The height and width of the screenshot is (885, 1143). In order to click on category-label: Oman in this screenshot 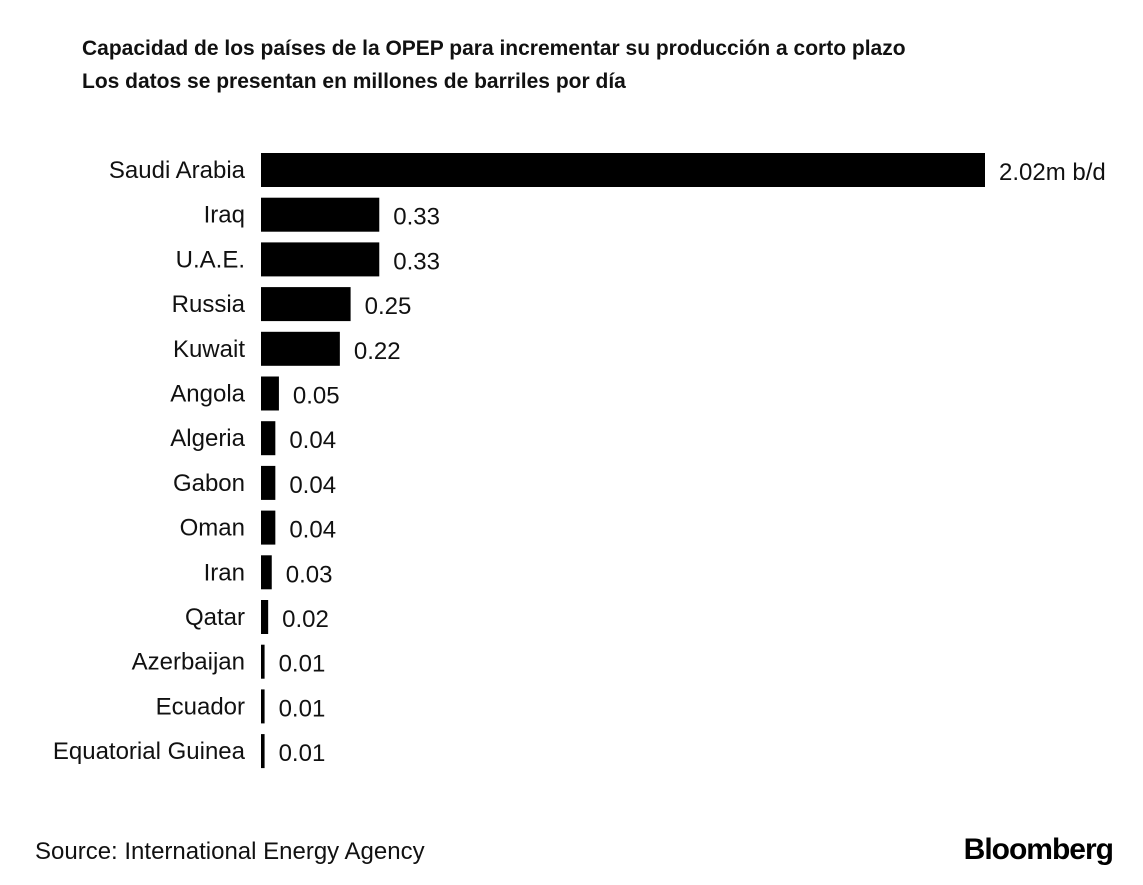, I will do `click(212, 528)`.